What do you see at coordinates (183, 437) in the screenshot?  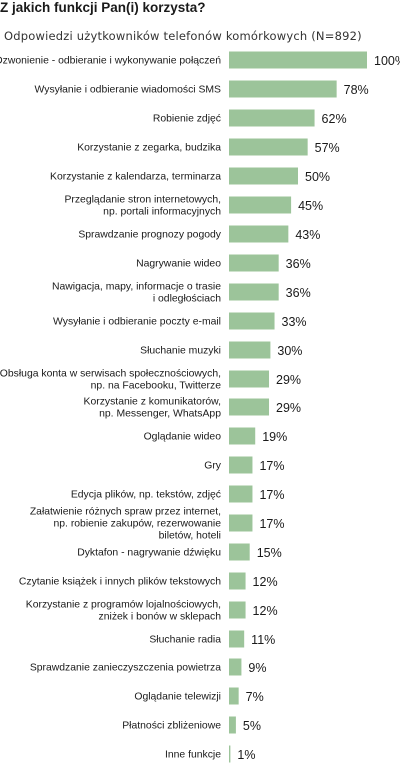 I see `category-label: Oglądanie wideo` at bounding box center [183, 437].